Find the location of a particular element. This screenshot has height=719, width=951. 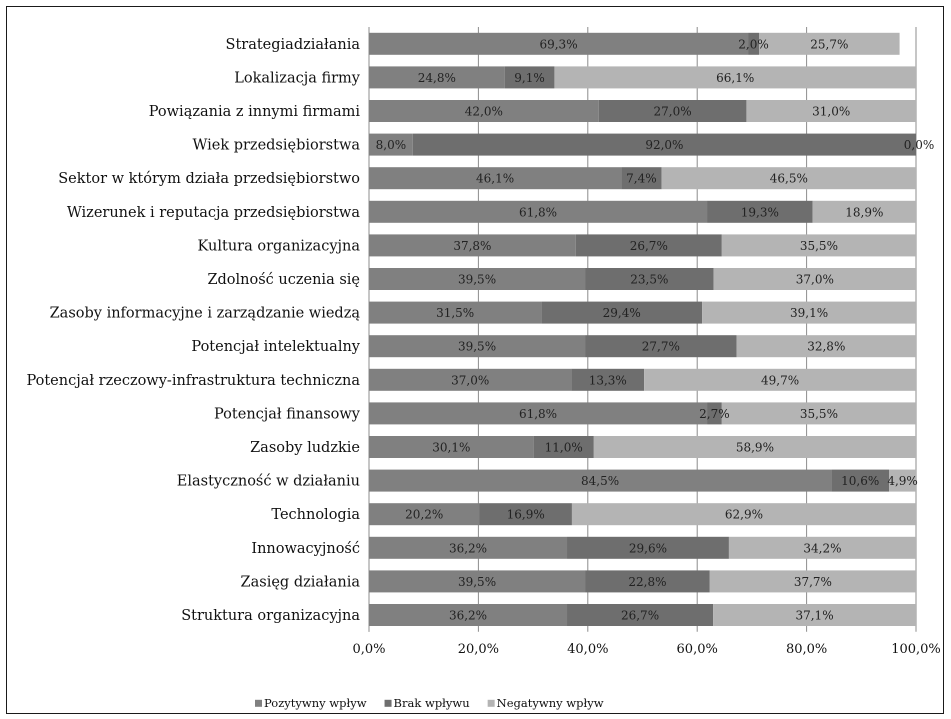

data-label: 58,9% is located at coordinates (755, 448).